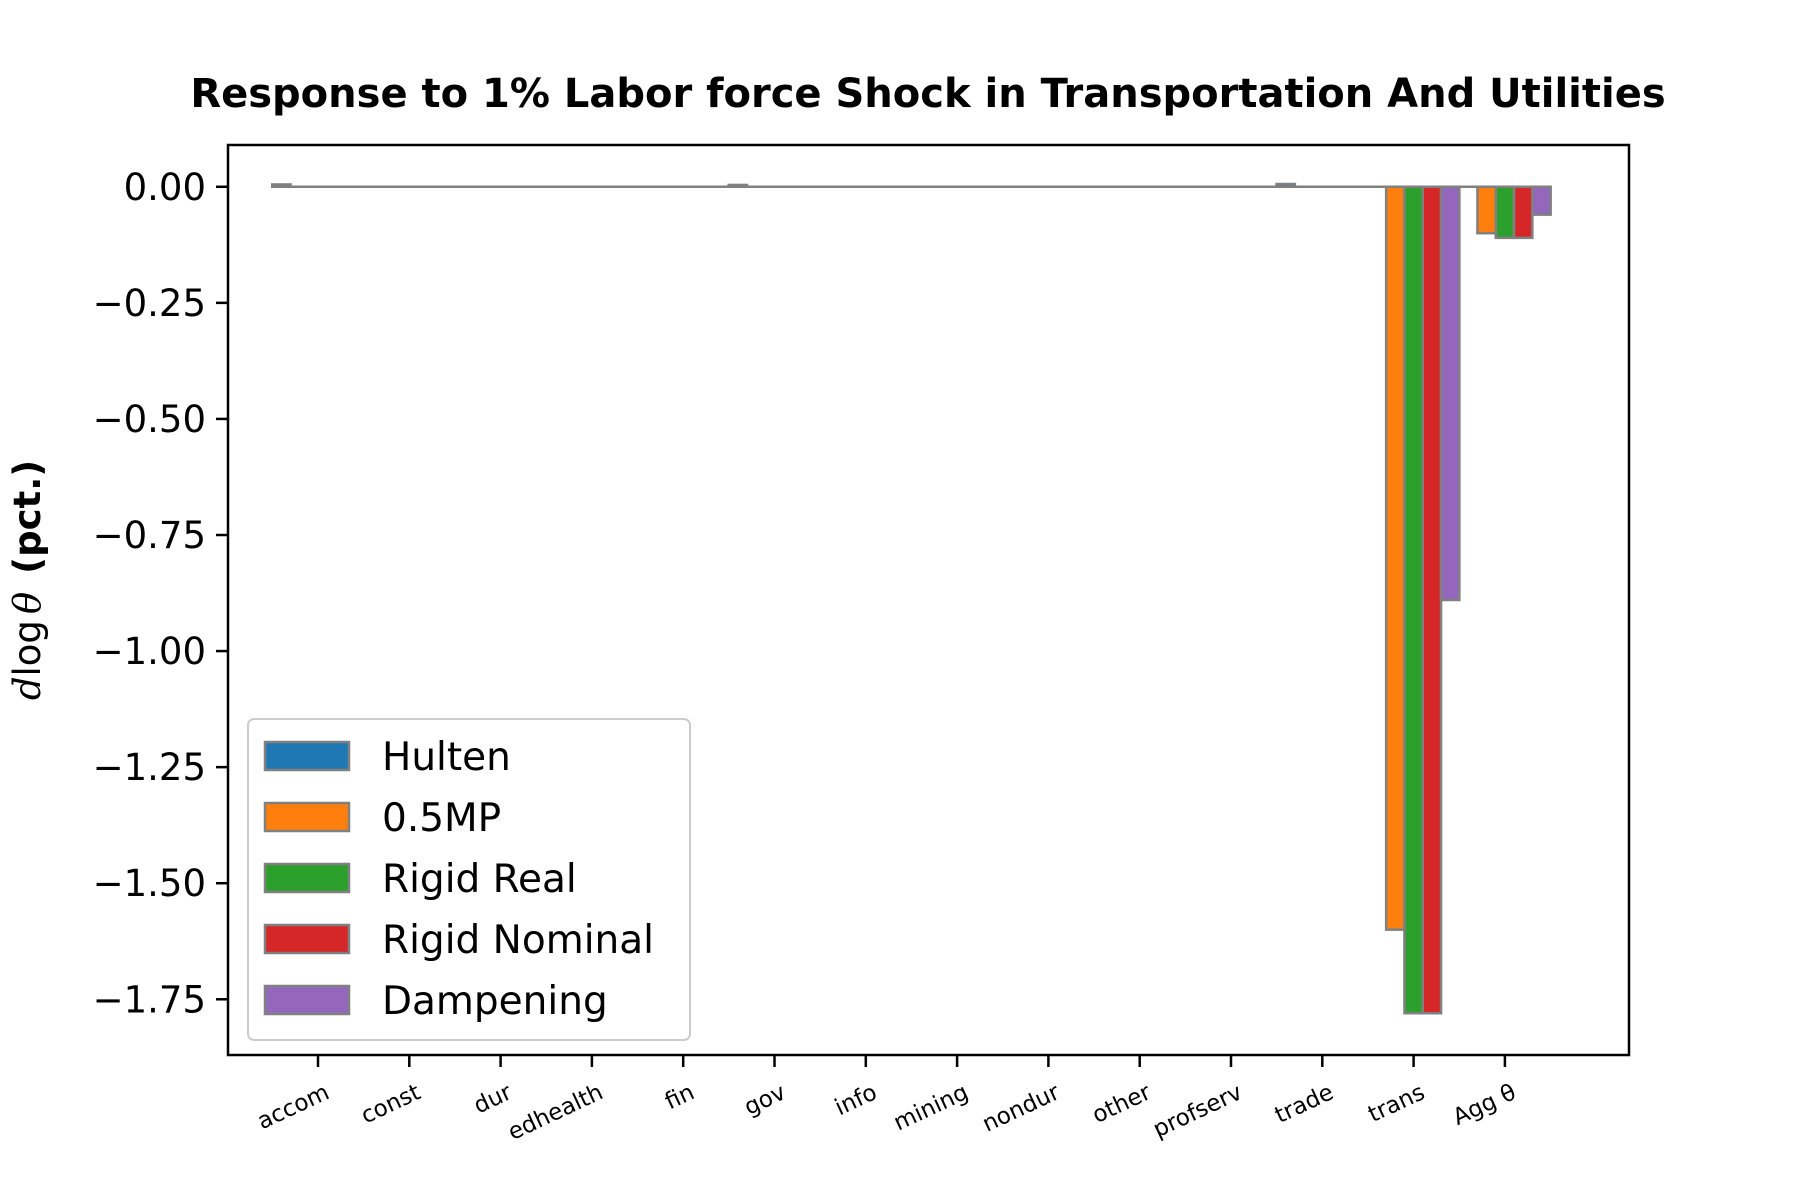 This screenshot has width=1800, height=1200. Describe the element at coordinates (1484, 1105) in the screenshot. I see `x-tick-label: Agg θ` at that location.